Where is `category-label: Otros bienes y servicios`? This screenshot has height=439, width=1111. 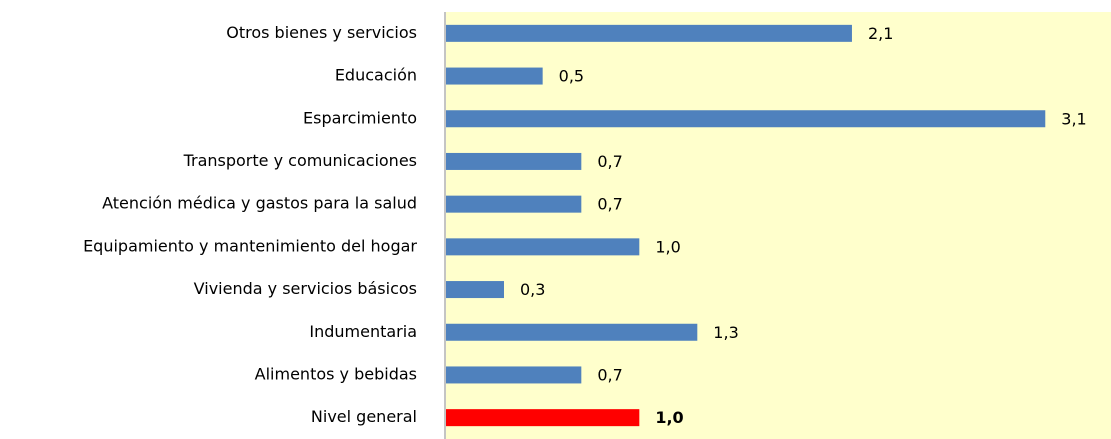 category-label: Otros bienes y servicios is located at coordinates (321, 32).